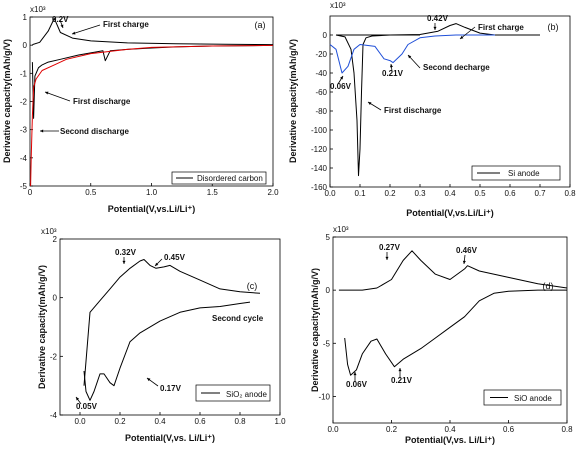  Describe the element at coordinates (151, 209) in the screenshot. I see `panel-a-x-axis-label: Potential(V,vs.Li/Li⁺)` at that location.